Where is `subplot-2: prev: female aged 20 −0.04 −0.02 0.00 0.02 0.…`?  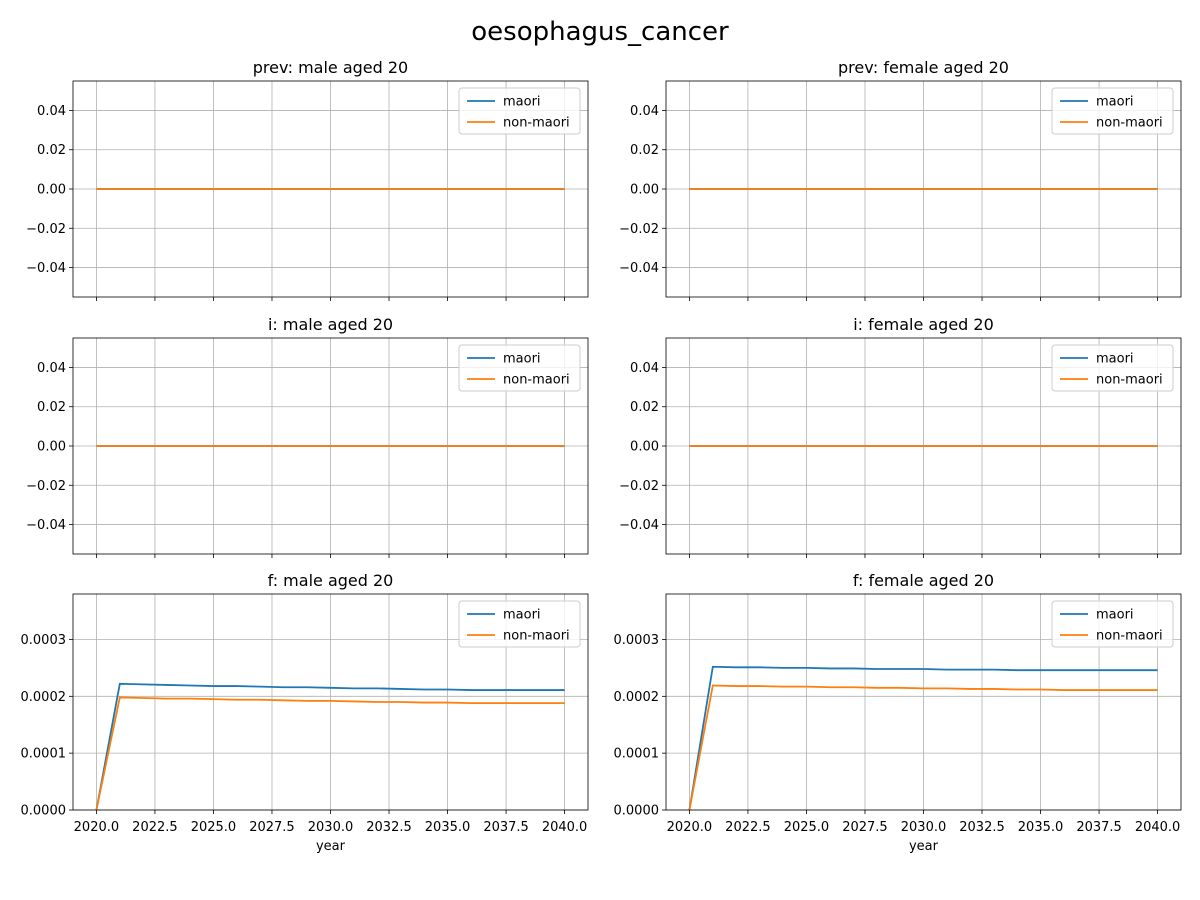 subplot-2: prev: female aged 20 −0.04 −0.02 0.00 0.02 0.… is located at coordinates (900, 179).